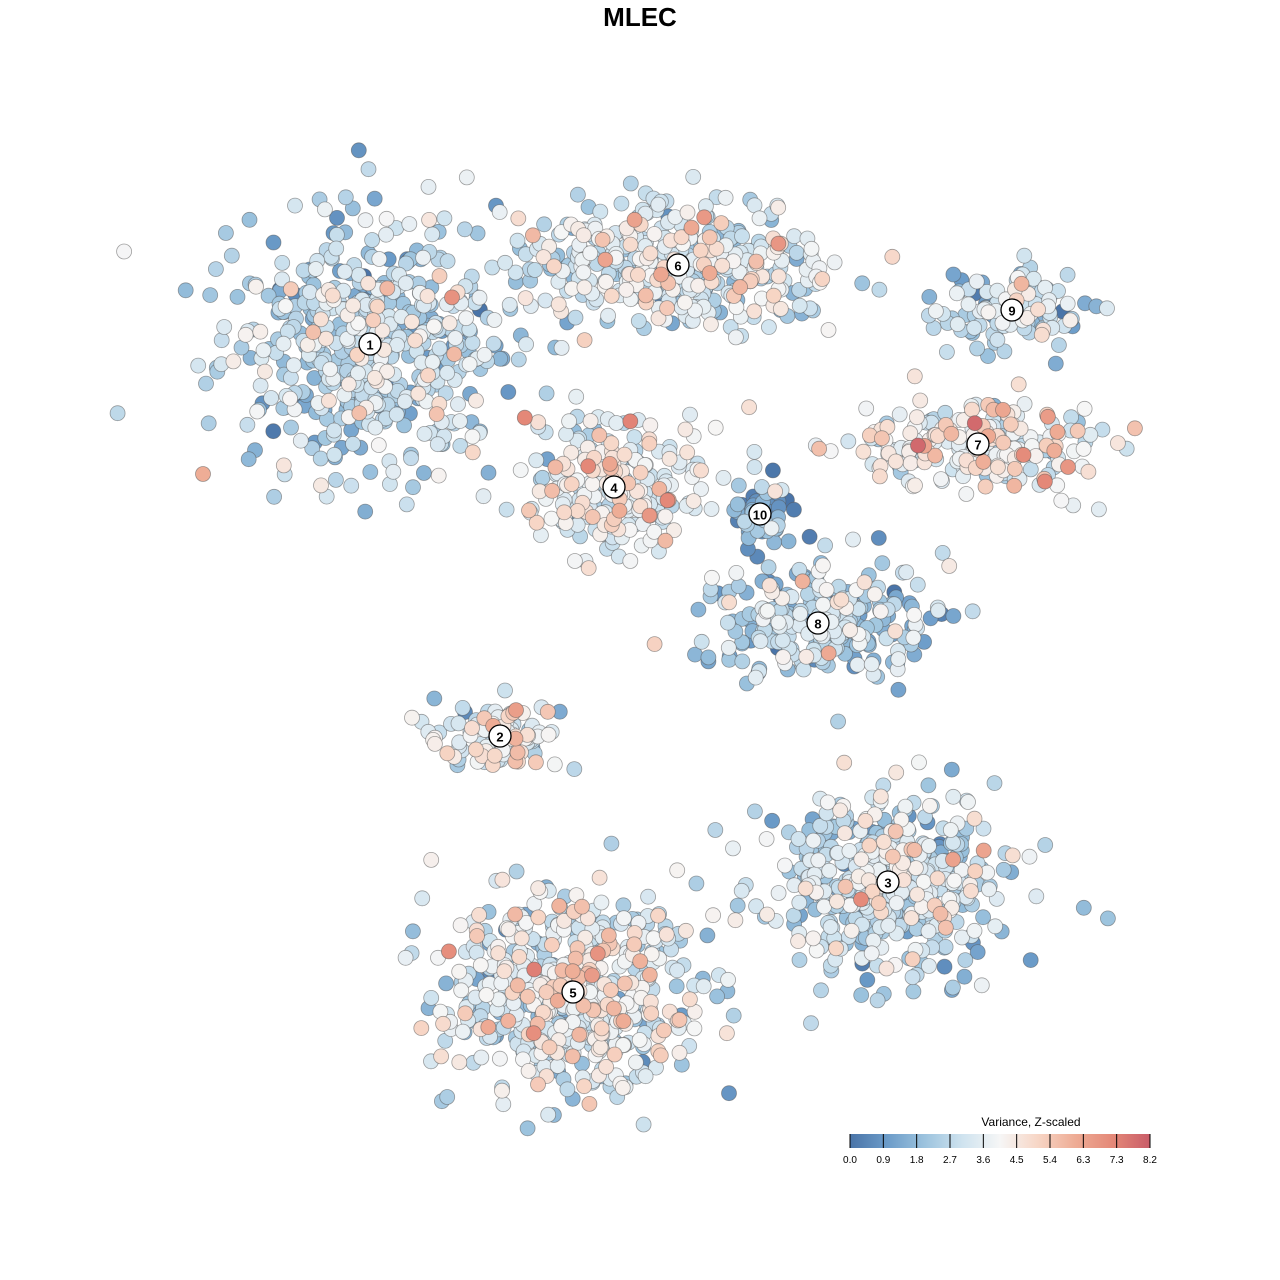  I want to click on cluster-label: 3, so click(888, 882).